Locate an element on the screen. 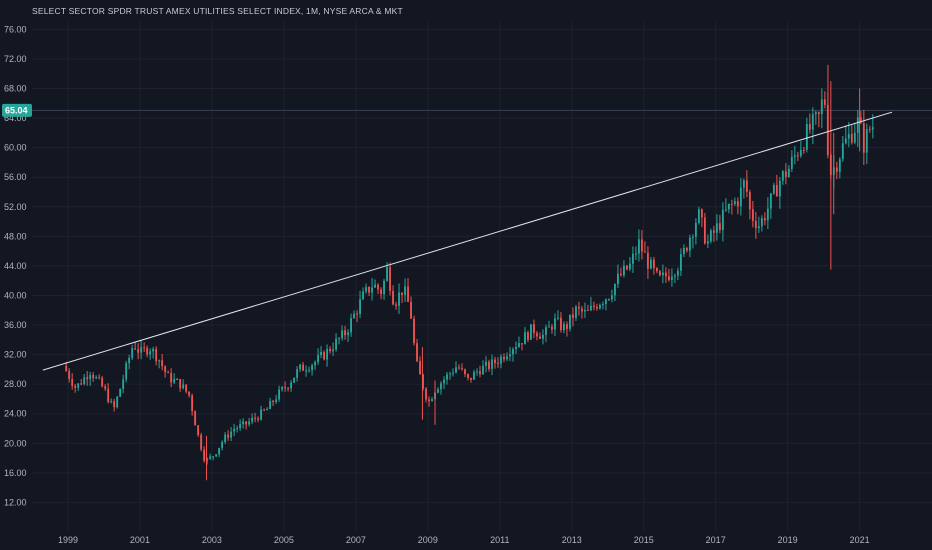 This screenshot has width=932, height=550. x-tick-label: 1999 is located at coordinates (68, 540).